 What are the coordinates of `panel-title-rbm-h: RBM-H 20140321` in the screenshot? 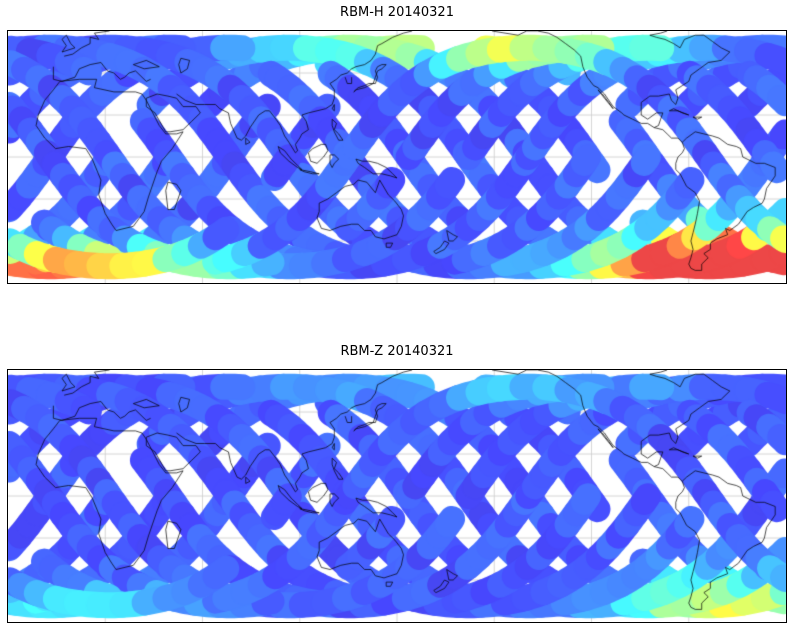 It's located at (397, 12).